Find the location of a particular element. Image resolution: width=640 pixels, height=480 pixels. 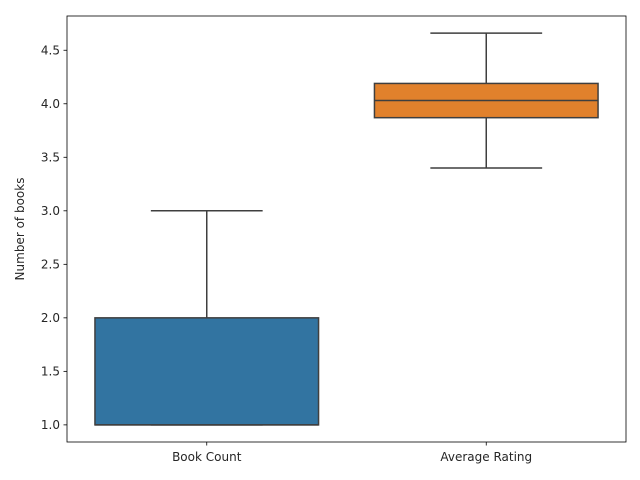

y-tick-label: 1.0 is located at coordinates (50, 425).